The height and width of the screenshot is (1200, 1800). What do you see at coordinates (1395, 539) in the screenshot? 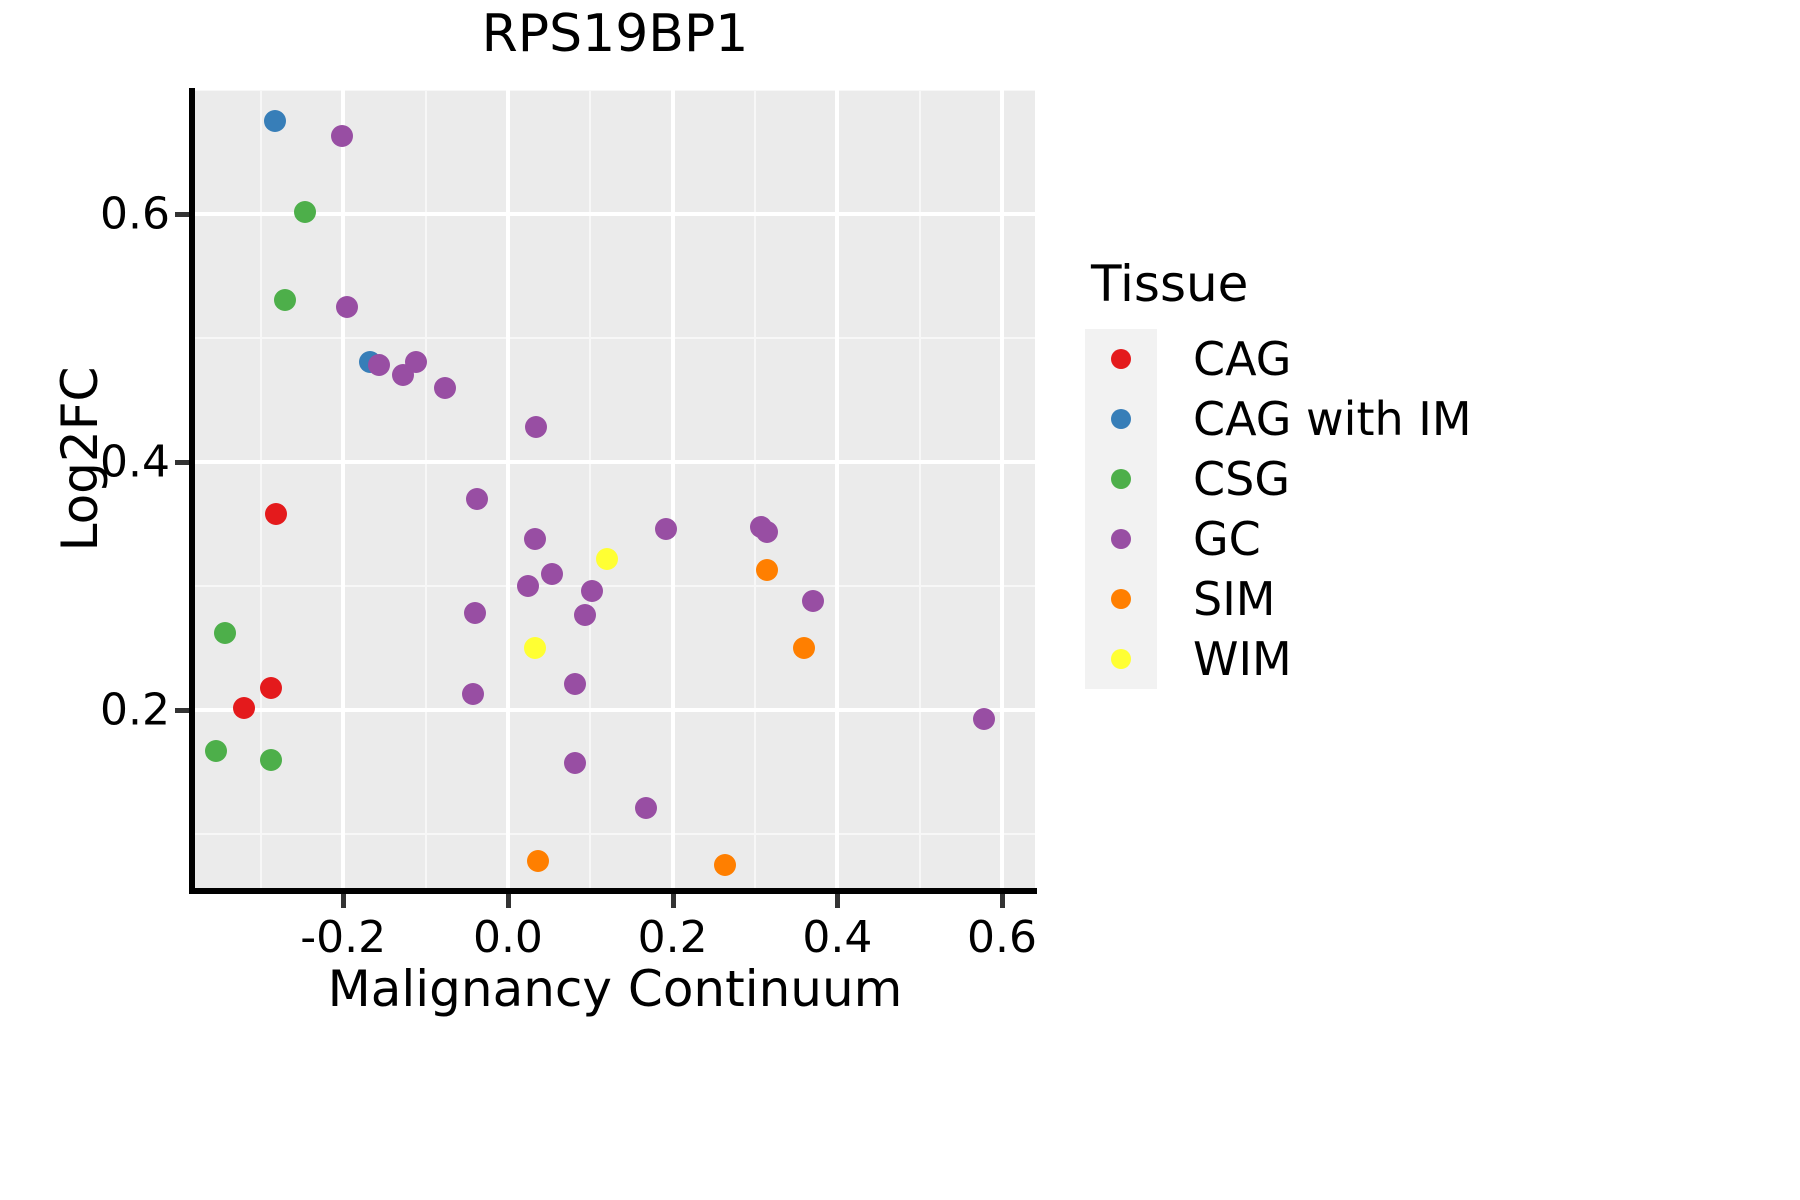
I see `legend-item-gc: GC` at bounding box center [1395, 539].